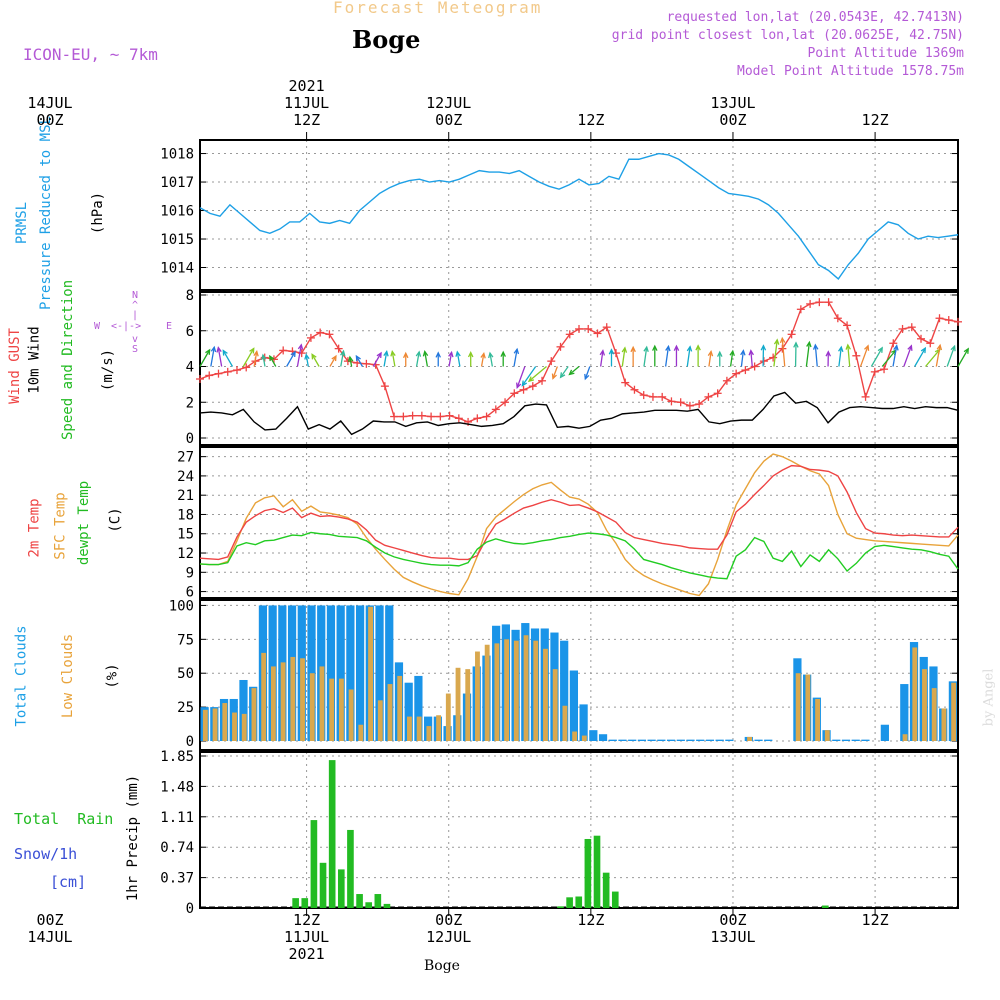  I want to click on time-label: 00Z 13JUL, so click(733, 937).